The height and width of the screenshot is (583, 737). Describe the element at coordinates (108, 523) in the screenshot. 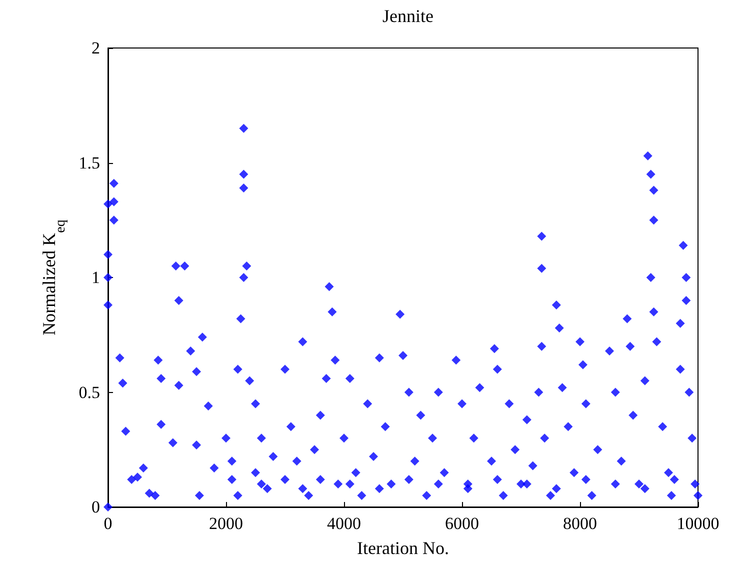

I see `x-tick-label: 0` at that location.